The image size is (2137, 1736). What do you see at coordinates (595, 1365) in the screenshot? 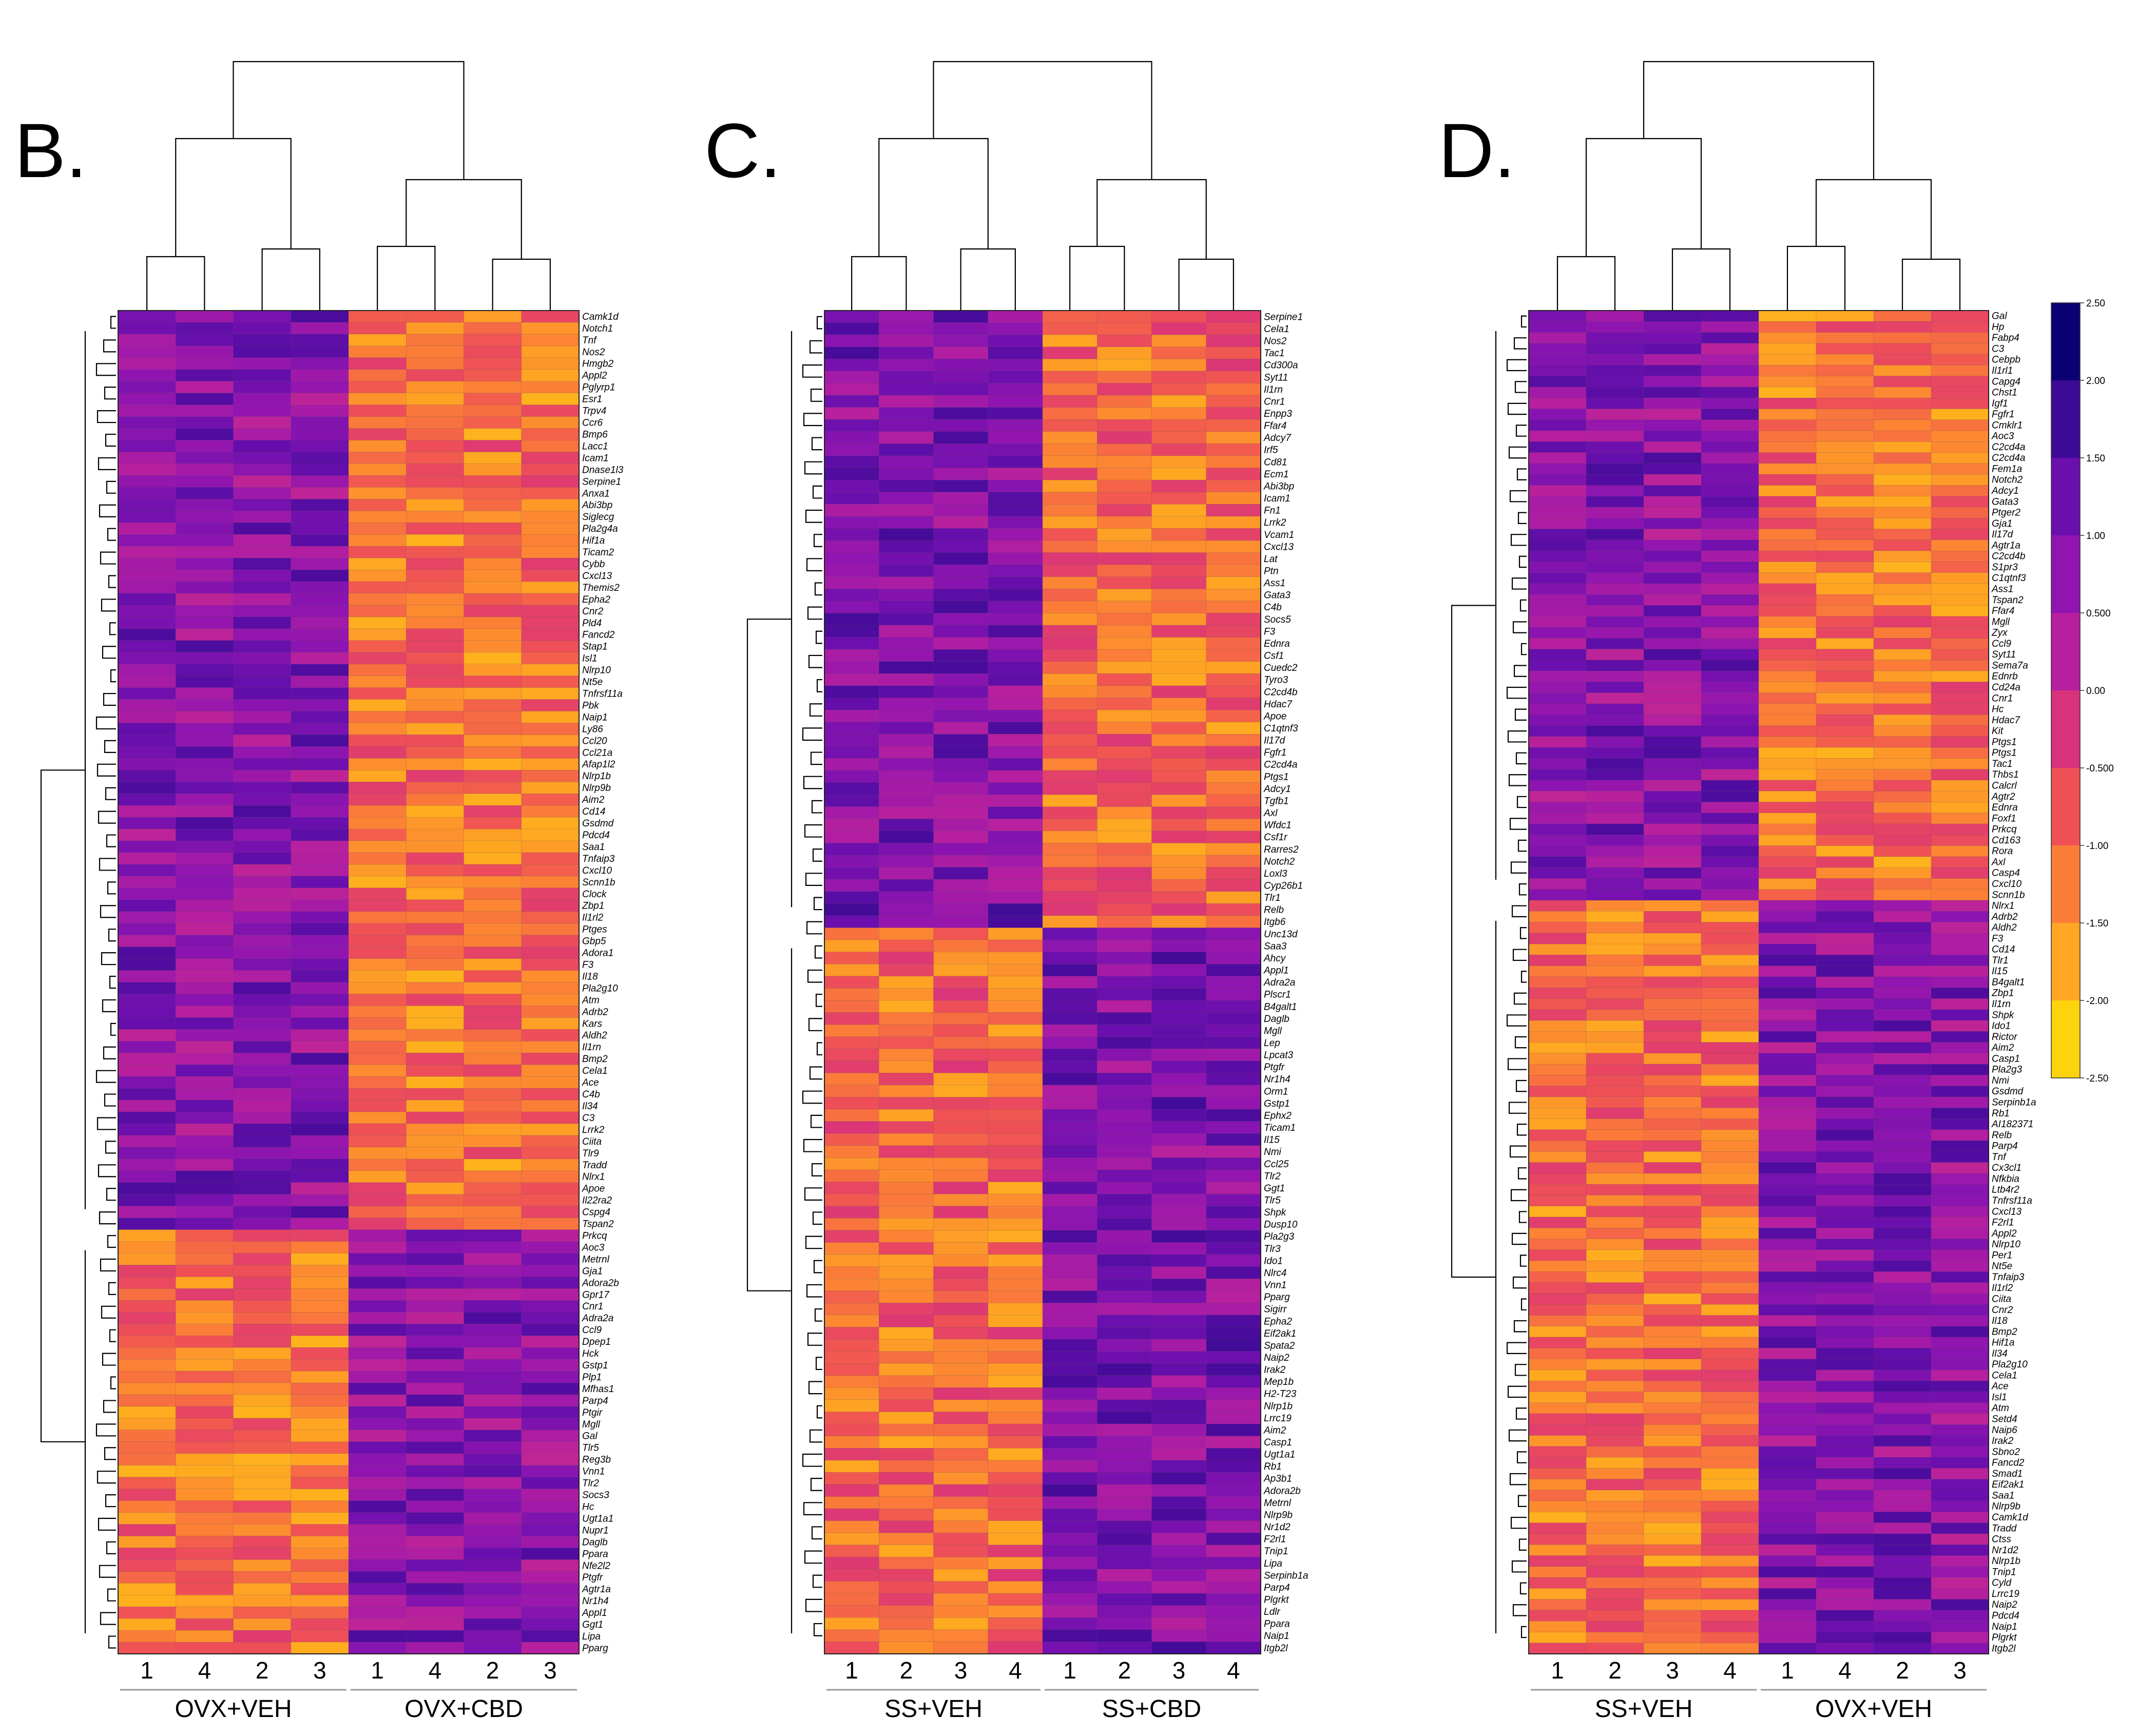
I see `gene-label: Gstp1` at bounding box center [595, 1365].